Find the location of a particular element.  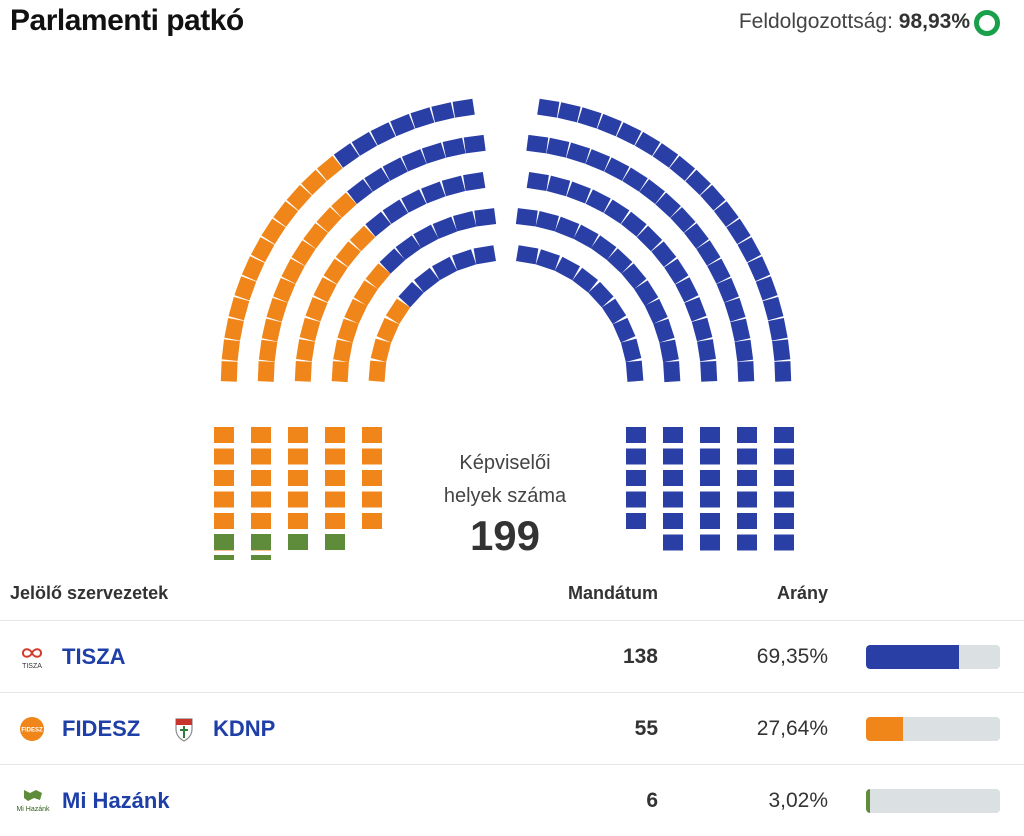

party-name-kdnp: KDNP is located at coordinates (244, 728).